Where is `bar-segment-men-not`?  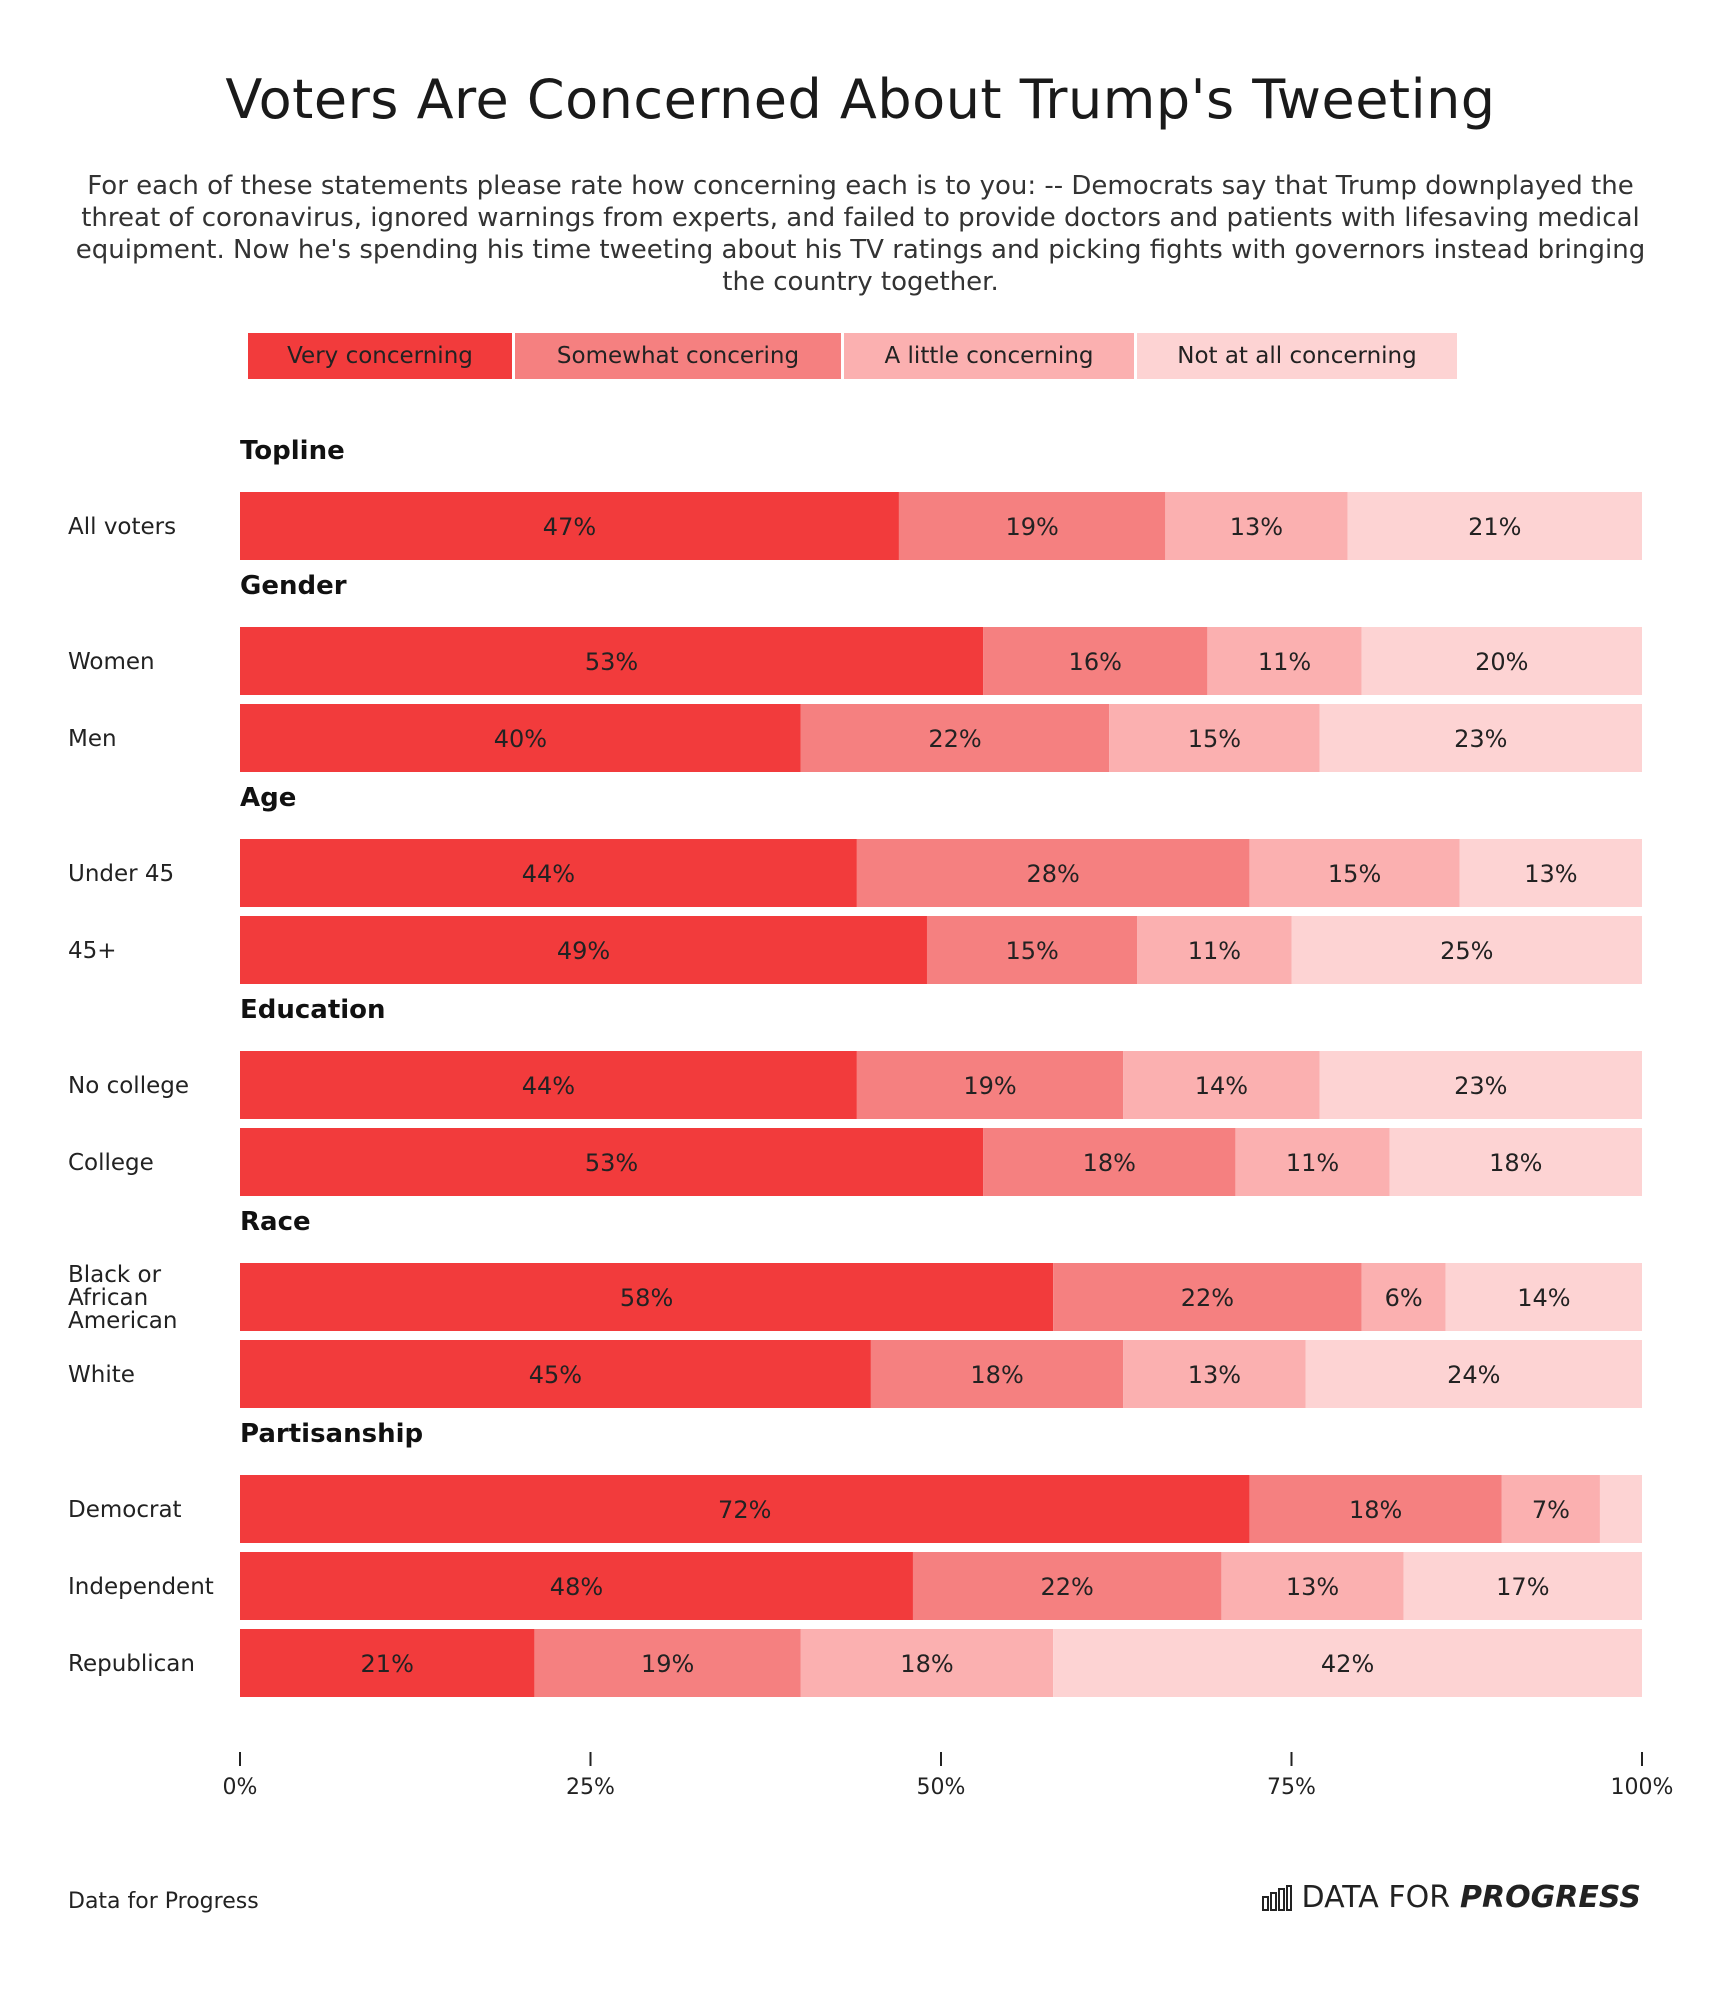
bar-segment-men-not is located at coordinates (1480, 738).